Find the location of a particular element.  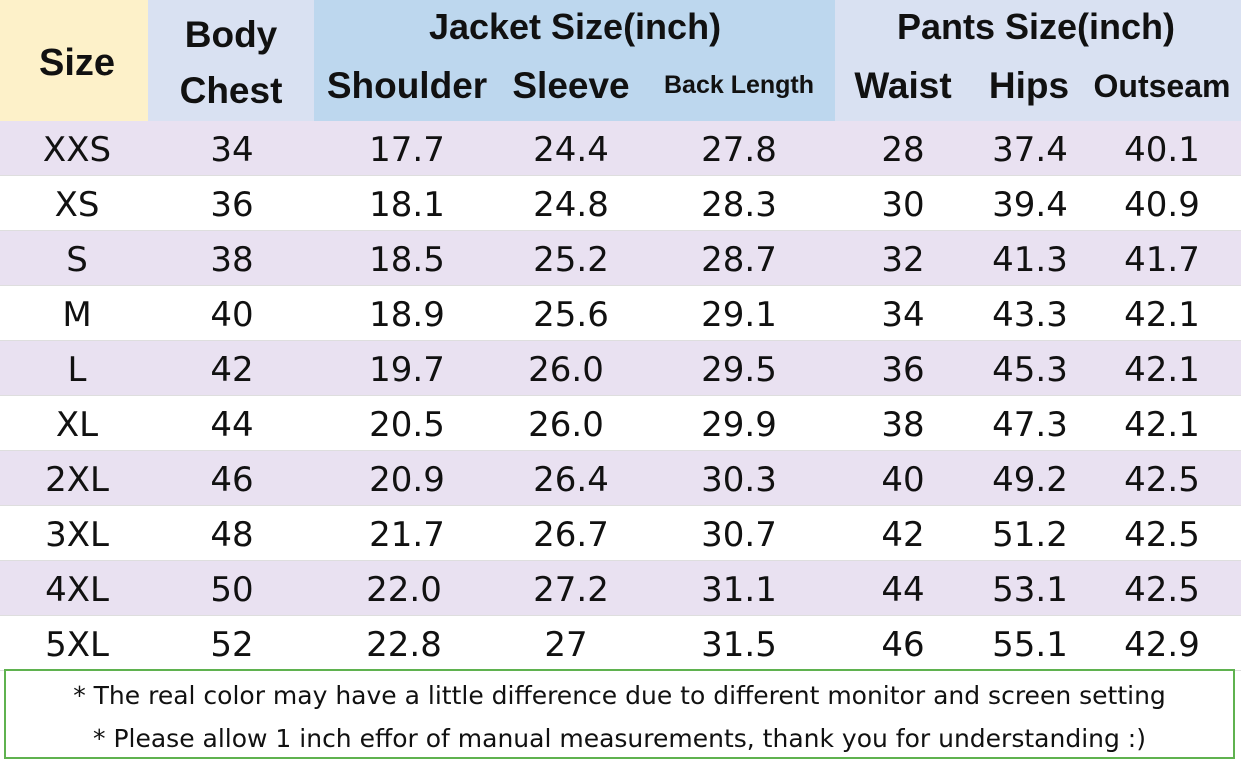

sleeve-cell: 26.4 is located at coordinates (571, 480).